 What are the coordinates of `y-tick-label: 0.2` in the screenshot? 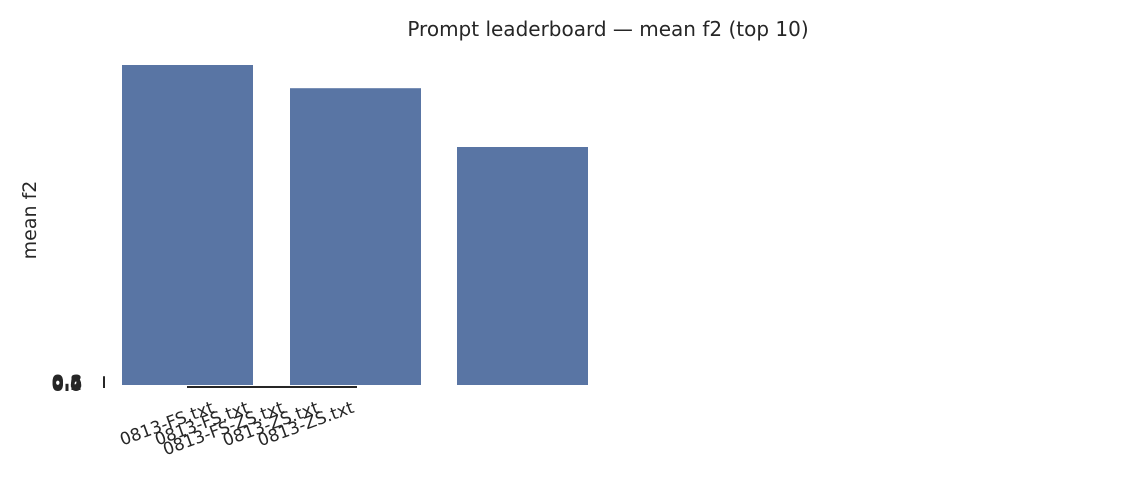 It's located at (67, 385).